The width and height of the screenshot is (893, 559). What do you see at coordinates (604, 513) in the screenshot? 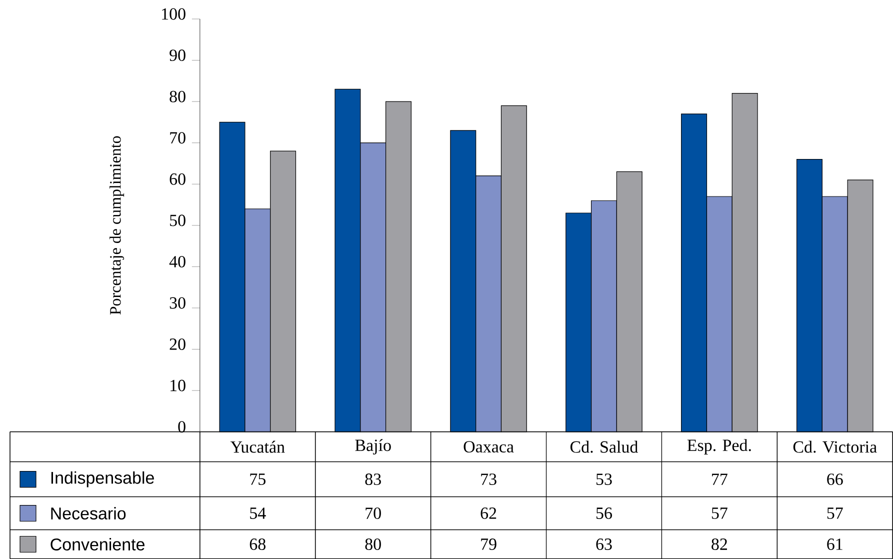
I see `data-label: 56` at bounding box center [604, 513].